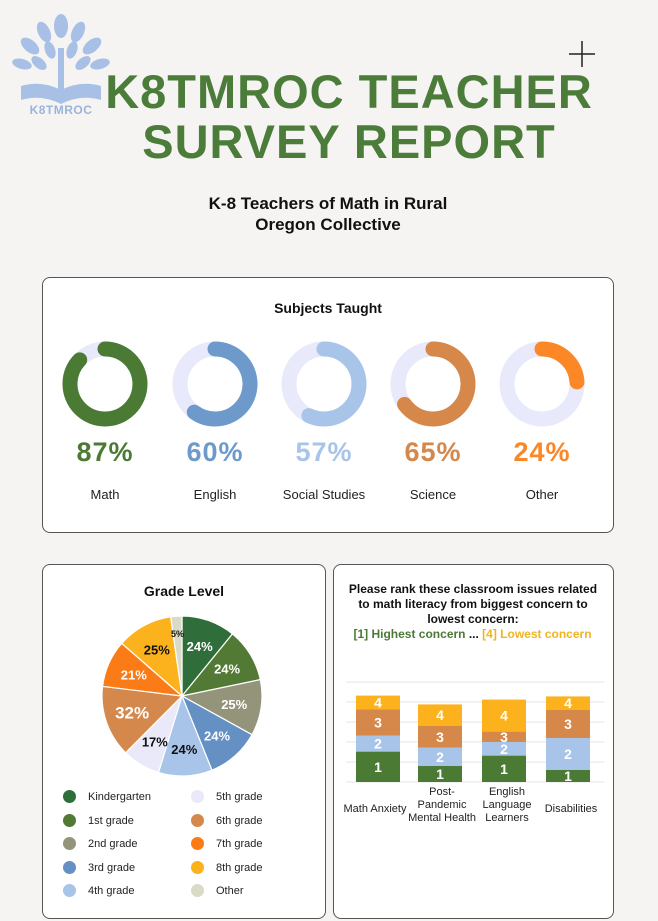 Image resolution: width=658 pixels, height=921 pixels. I want to click on subjects-taught-title: Subjects Taught, so click(328, 308).